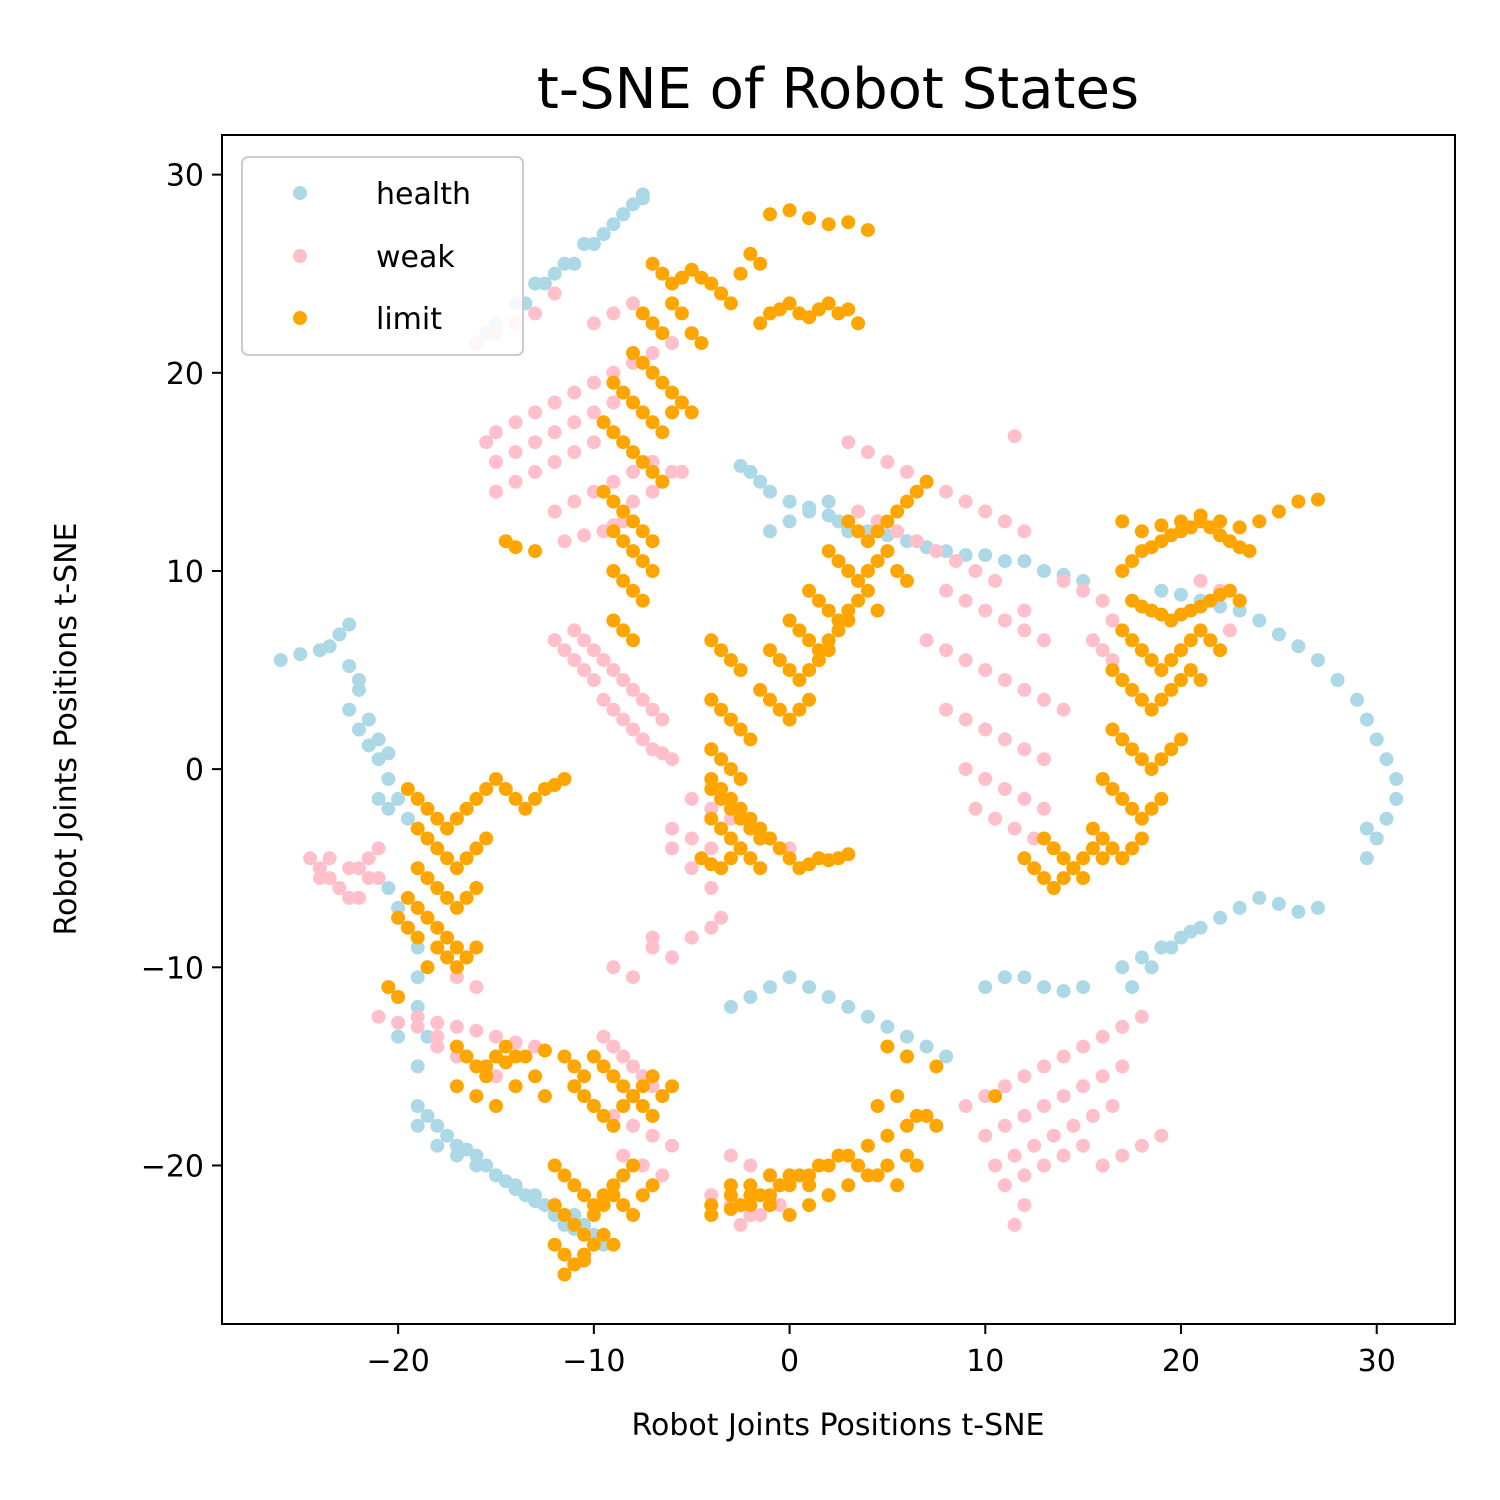  What do you see at coordinates (985, 1361) in the screenshot?
I see `x-tick-label: 10` at bounding box center [985, 1361].